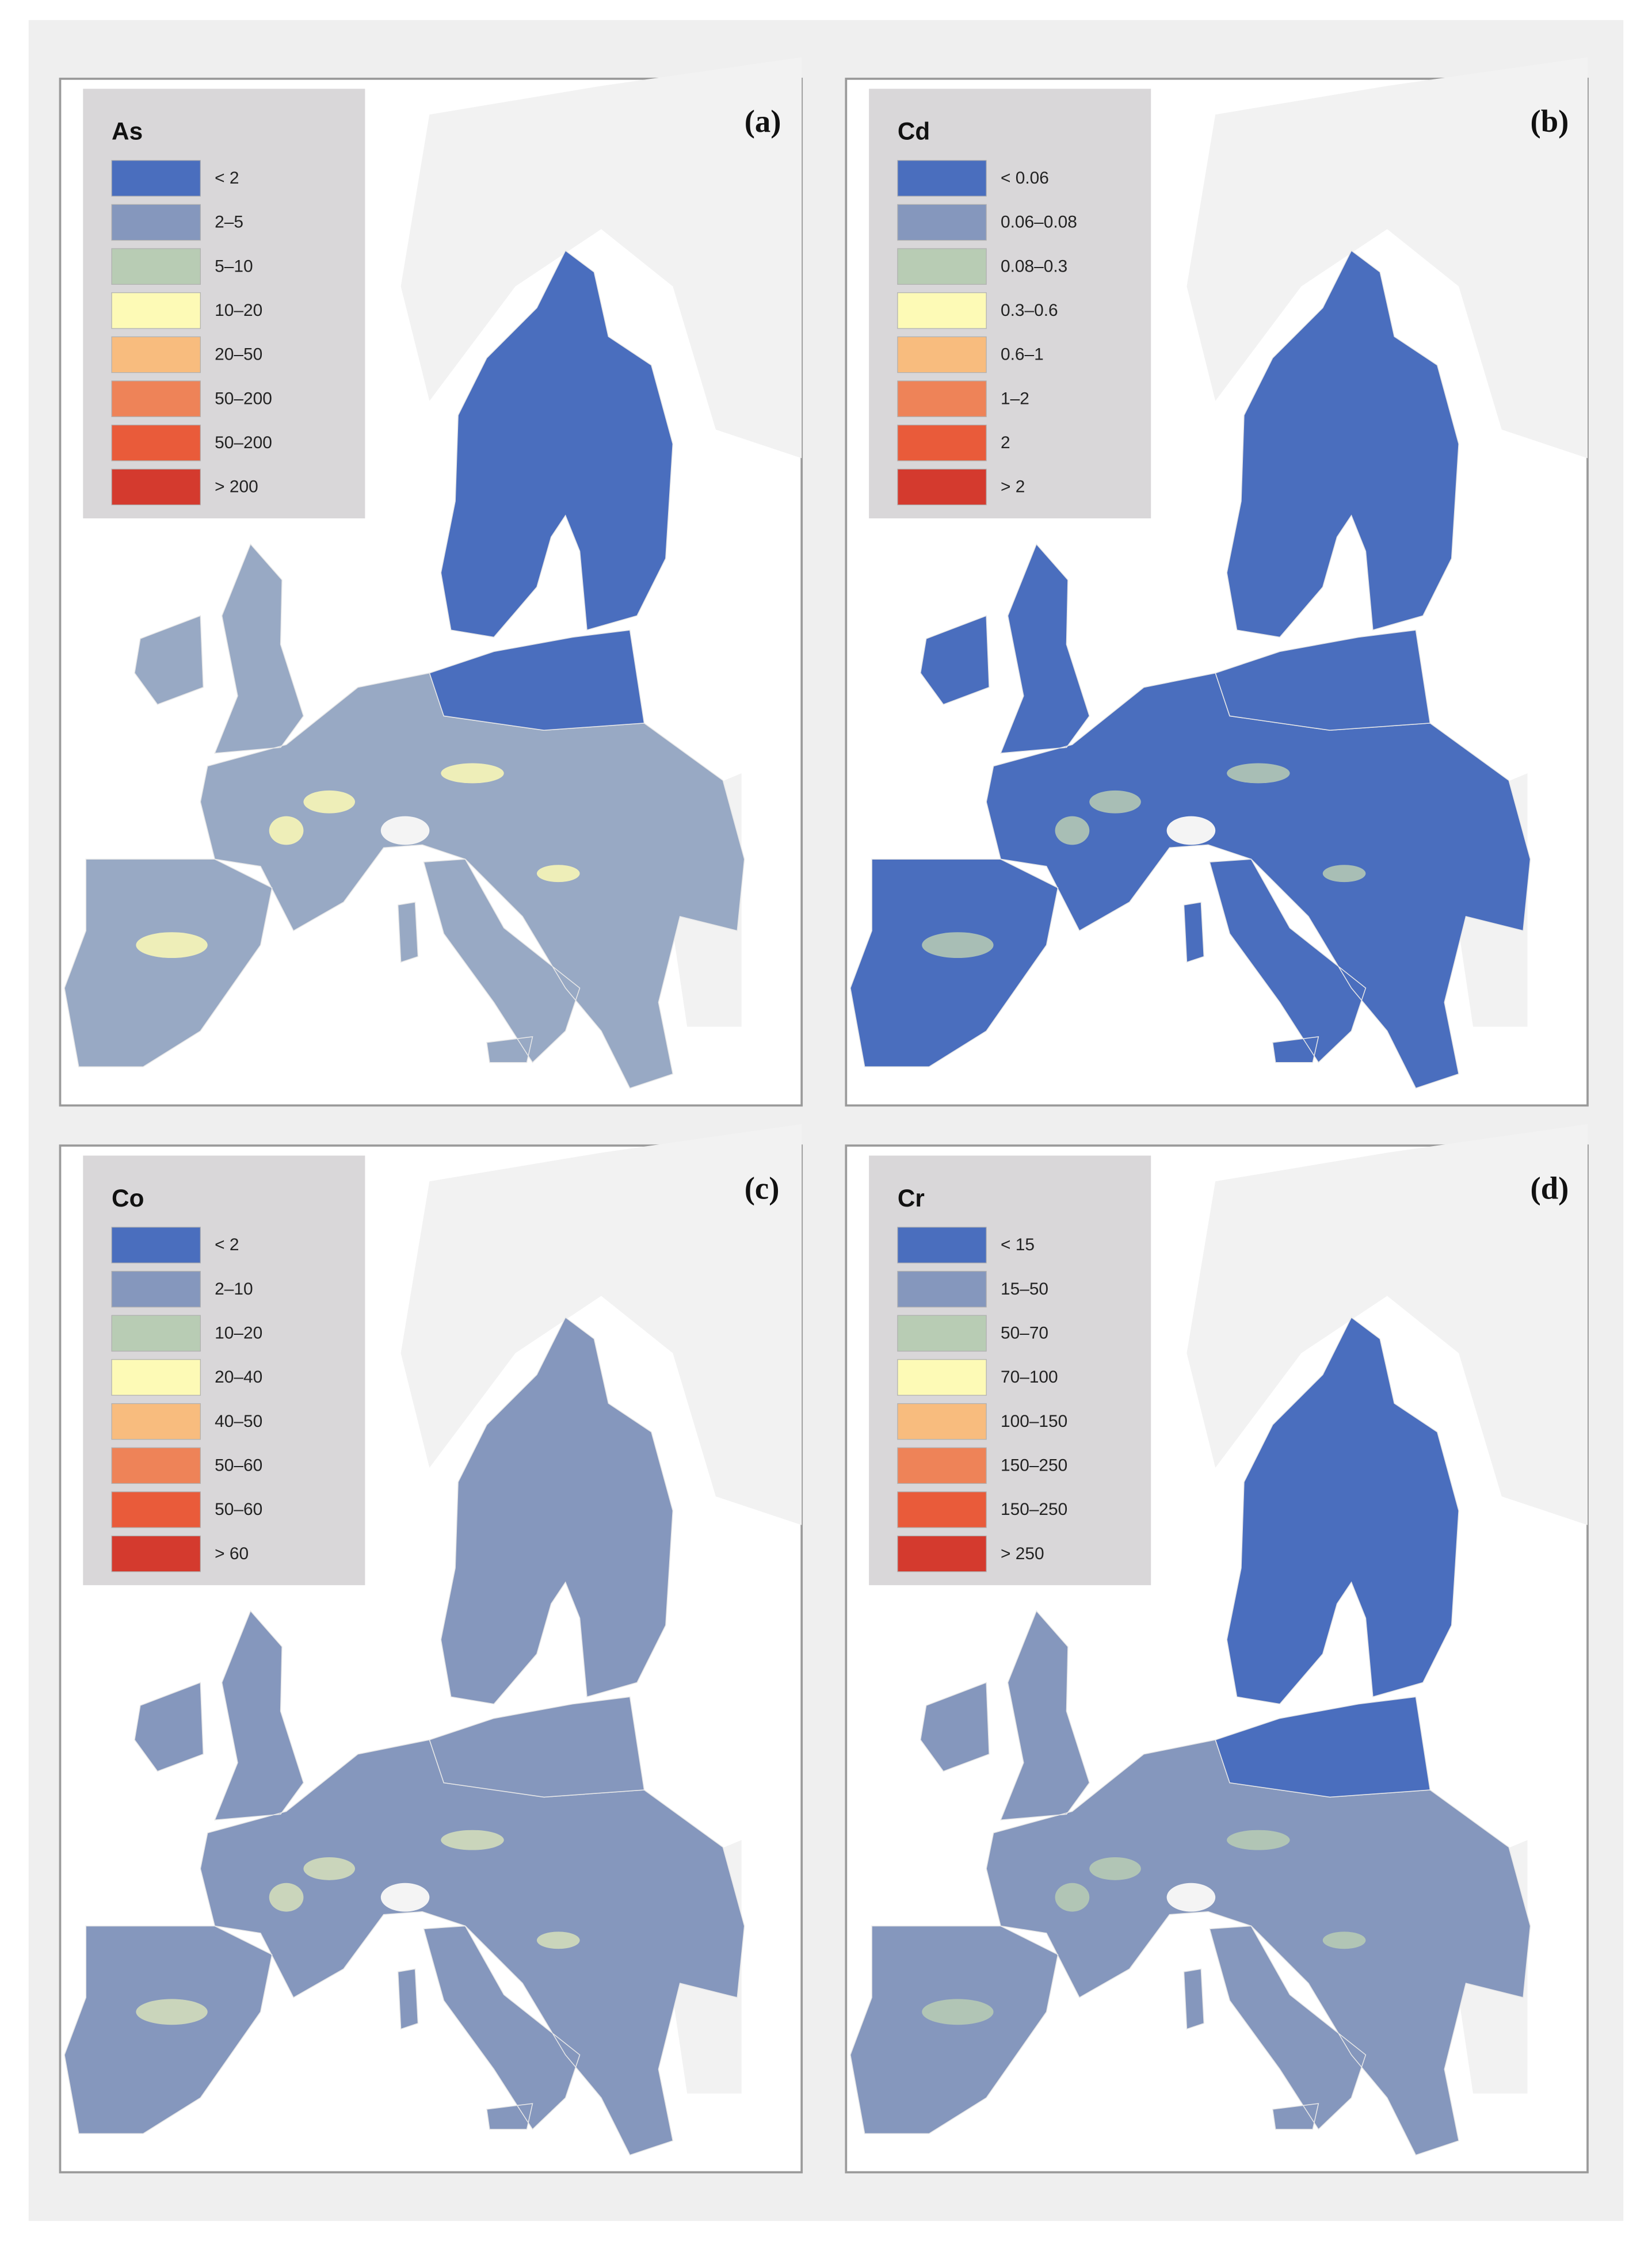 Image resolution: width=1652 pixels, height=2241 pixels. Describe the element at coordinates (762, 1187) in the screenshot. I see `panel-label: (c)` at that location.